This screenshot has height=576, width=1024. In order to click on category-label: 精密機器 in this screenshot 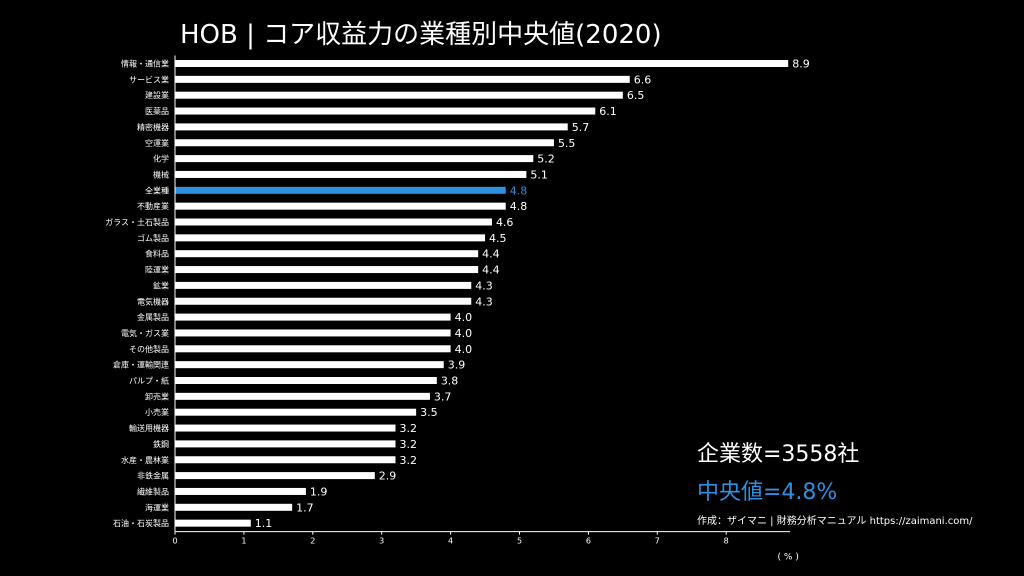, I will do `click(153, 127)`.